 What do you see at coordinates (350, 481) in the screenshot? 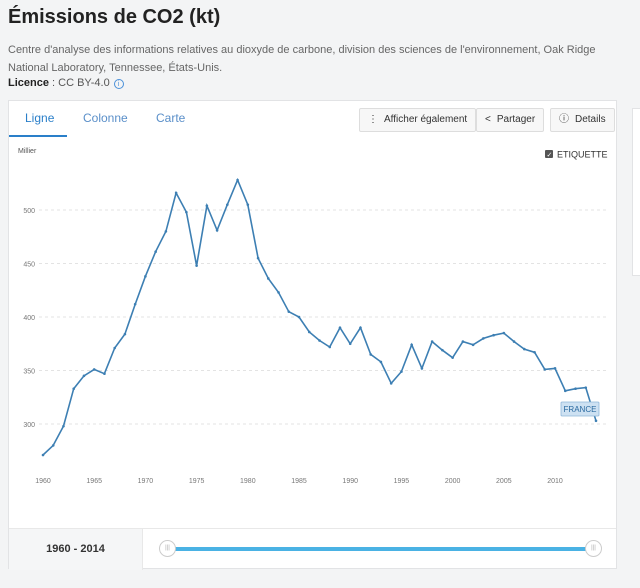
I see `x-tick-label: 1990` at bounding box center [350, 481].